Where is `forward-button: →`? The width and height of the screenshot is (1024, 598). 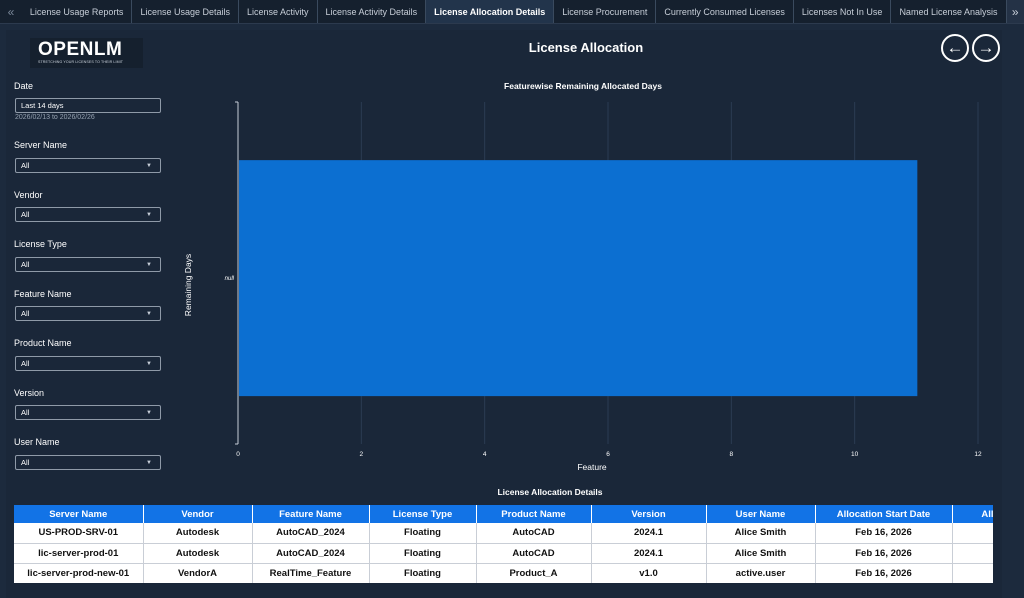
forward-button: → is located at coordinates (986, 48).